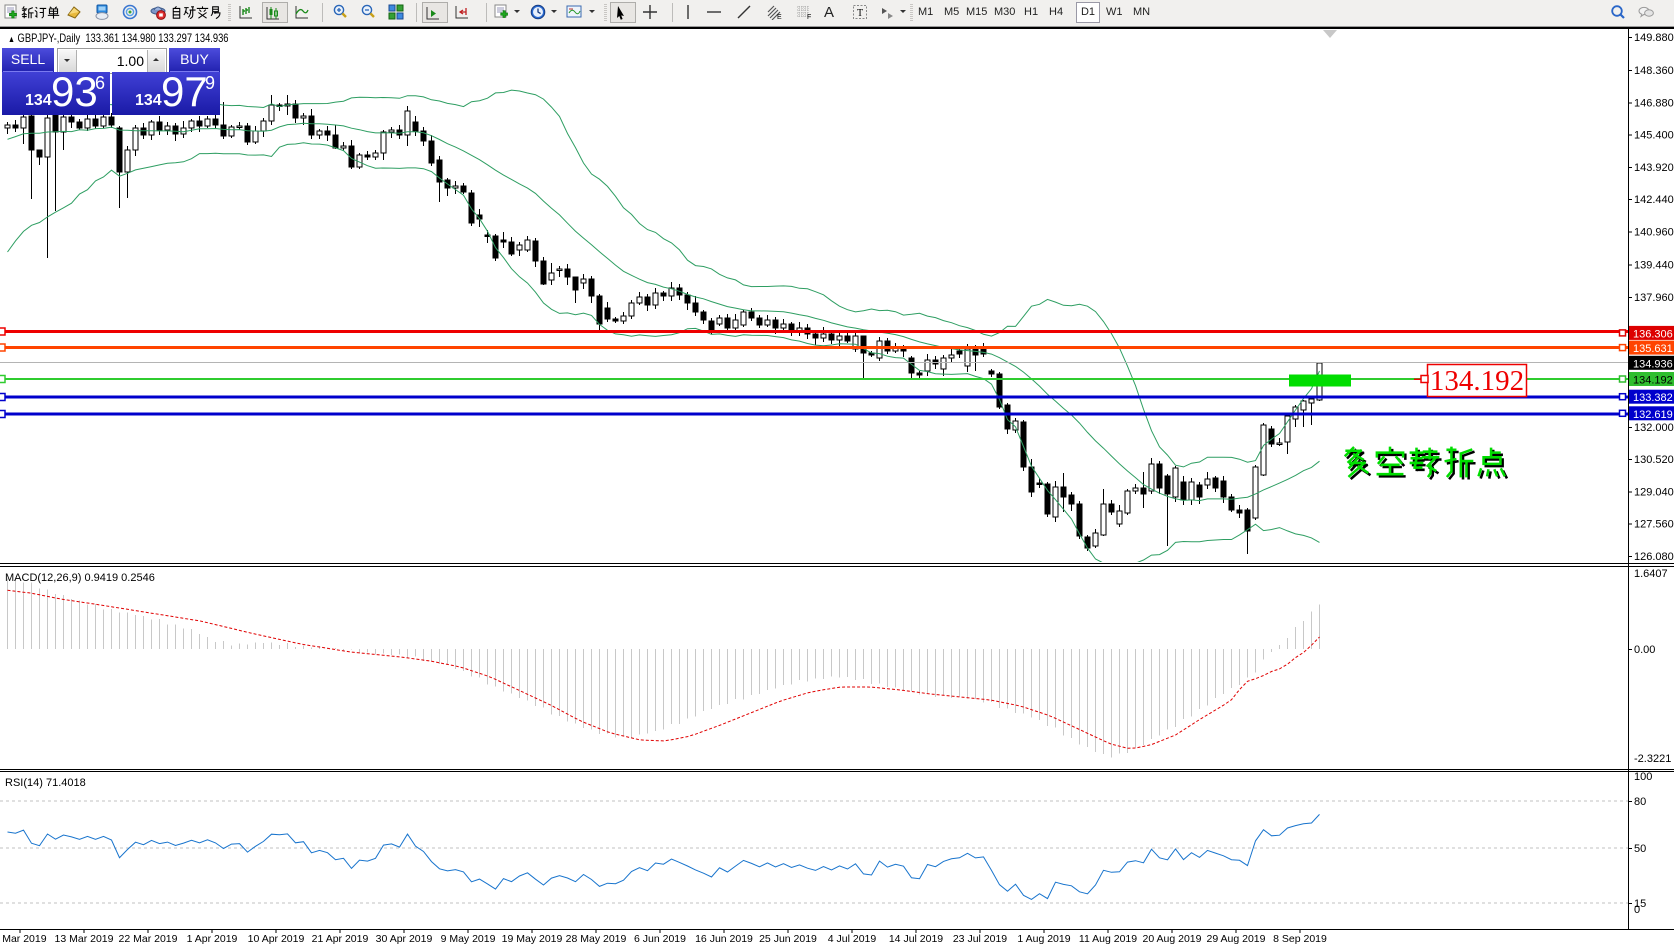  Describe the element at coordinates (1654, 233) in the screenshot. I see `svg-text: 140.960` at that location.